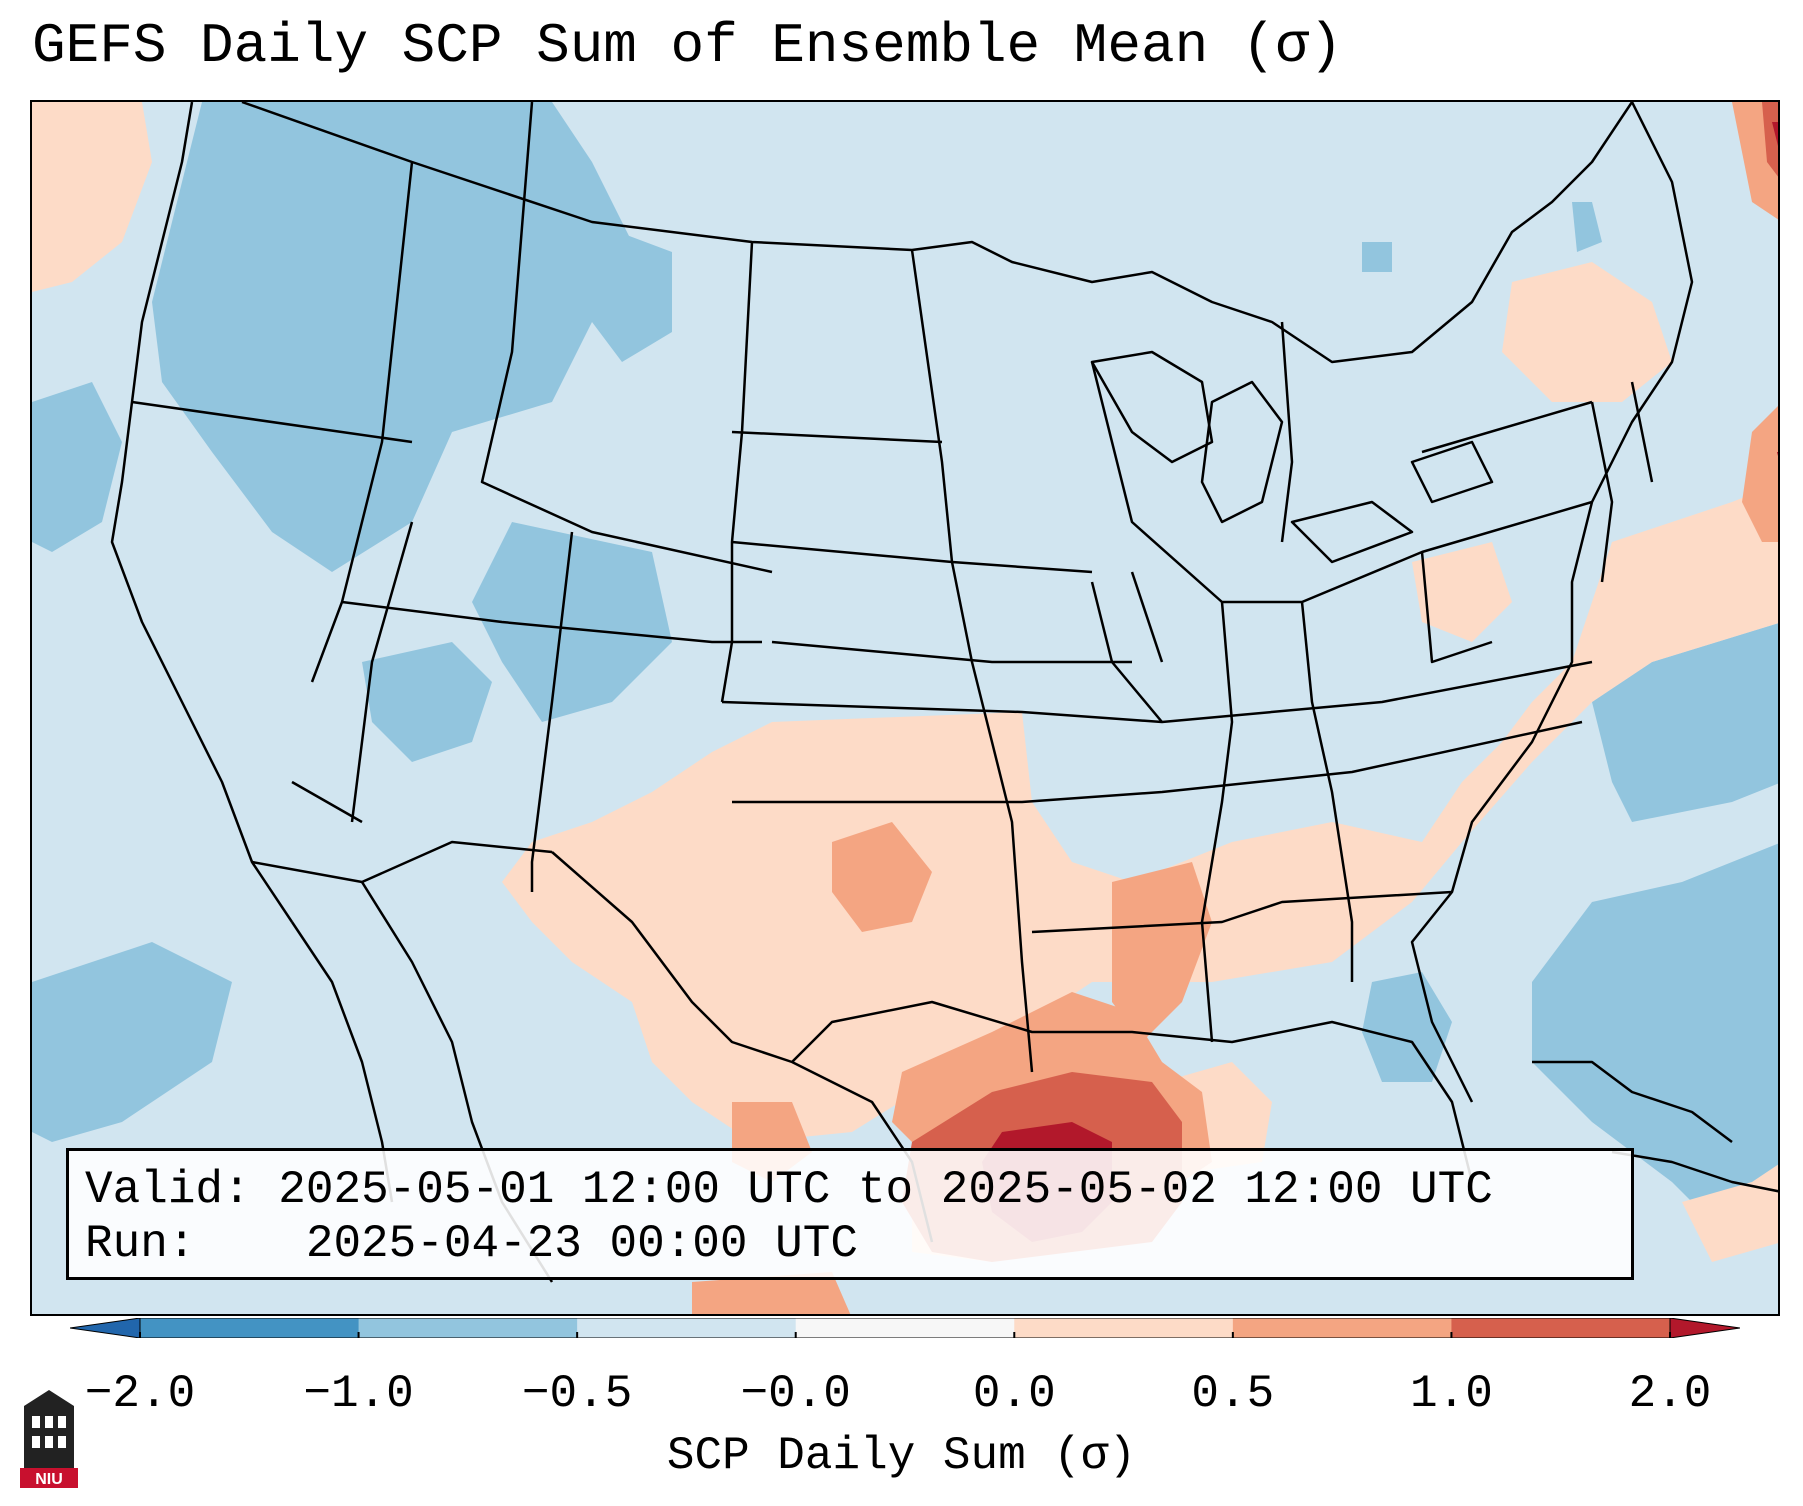 This screenshot has height=1506, width=1803. I want to click on colorbar-tick-label: 1.0, so click(1451, 1394).